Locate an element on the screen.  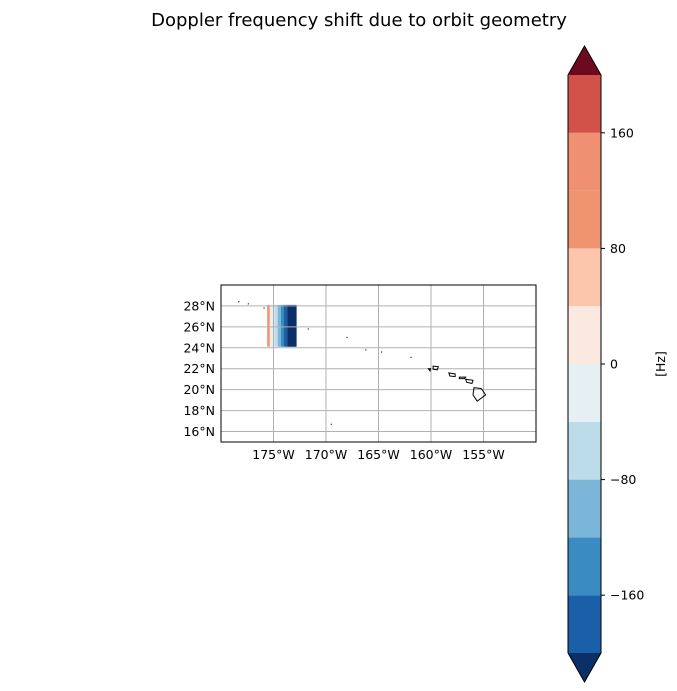
colorbar-tick-label-2: 0 is located at coordinates (614, 364).